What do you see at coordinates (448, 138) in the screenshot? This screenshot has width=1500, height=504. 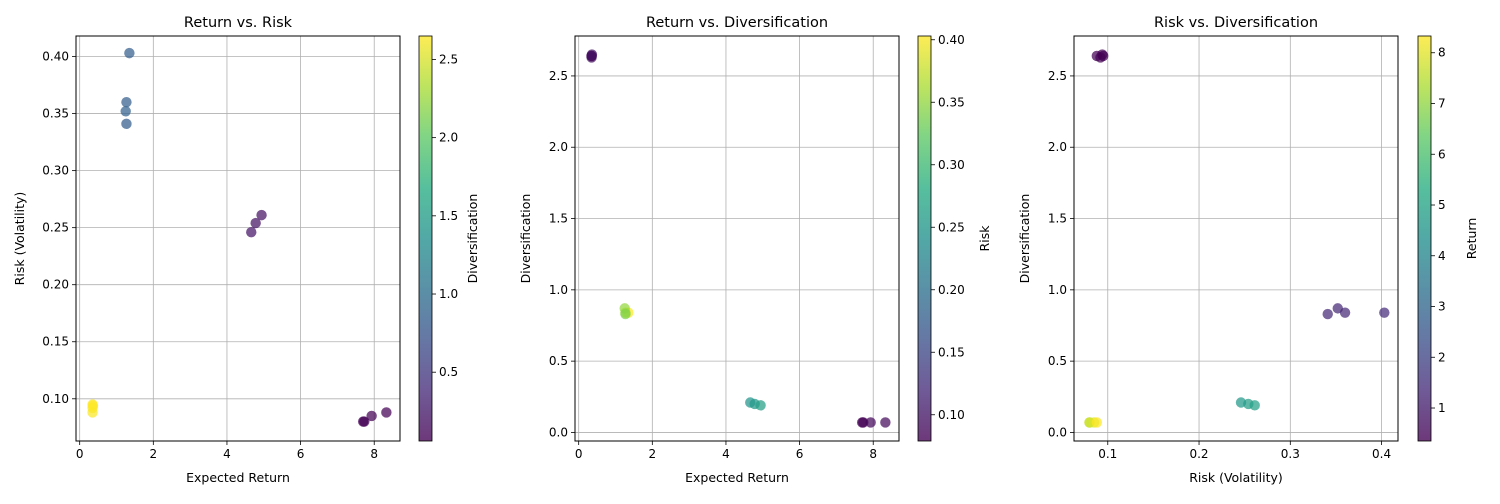 I see `colorbar-tick-label: 2.0` at bounding box center [448, 138].